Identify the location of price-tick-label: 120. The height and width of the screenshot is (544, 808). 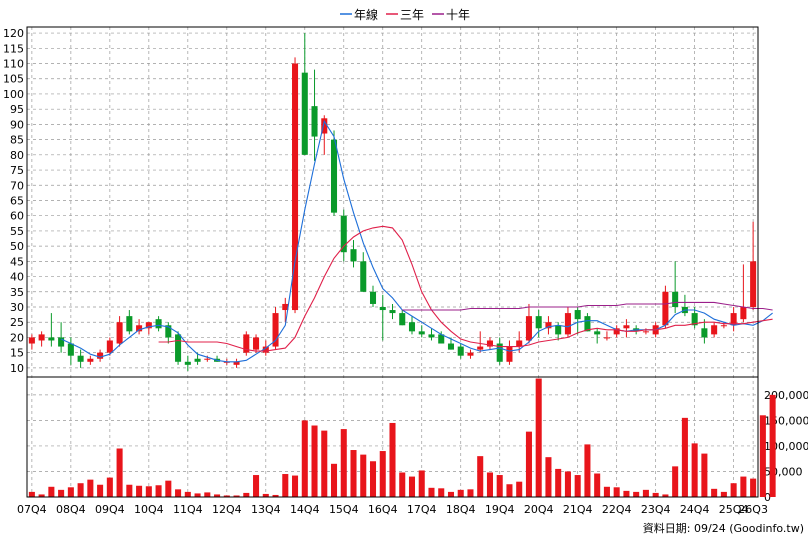
(13, 33).